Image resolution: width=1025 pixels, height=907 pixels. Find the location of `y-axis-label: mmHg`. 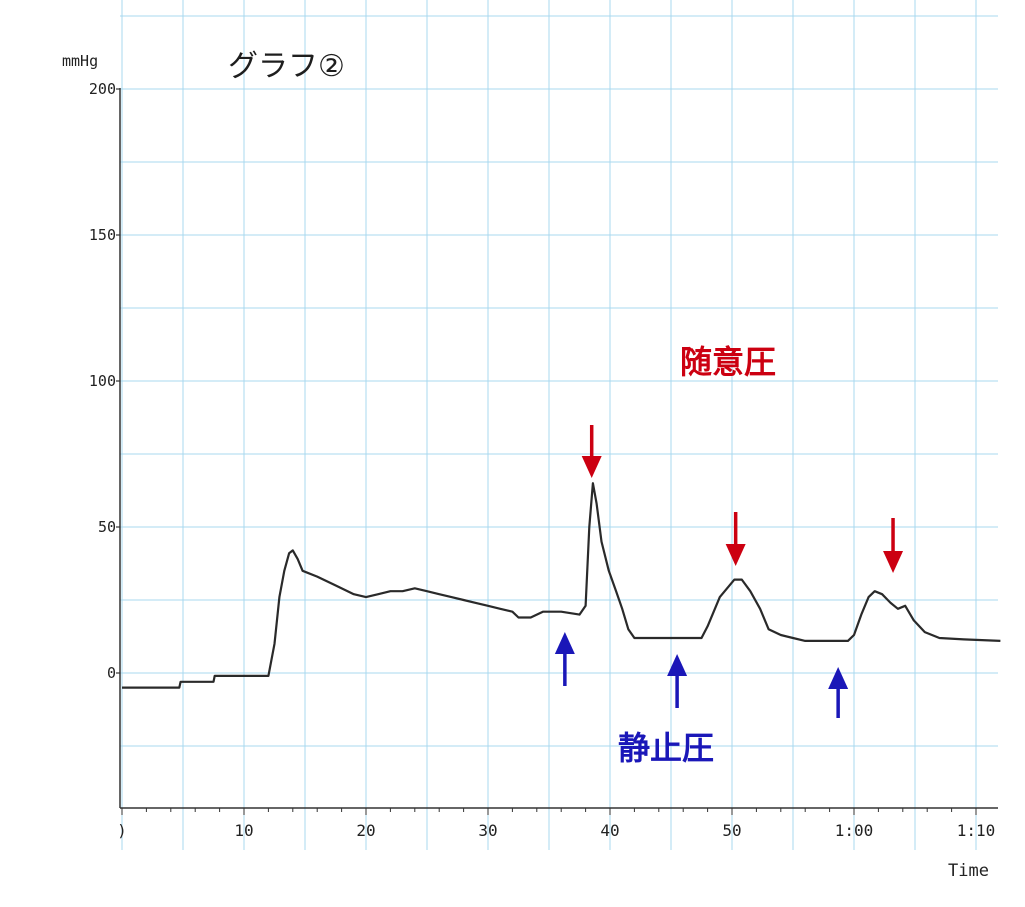

y-axis-label: mmHg is located at coordinates (80, 61).